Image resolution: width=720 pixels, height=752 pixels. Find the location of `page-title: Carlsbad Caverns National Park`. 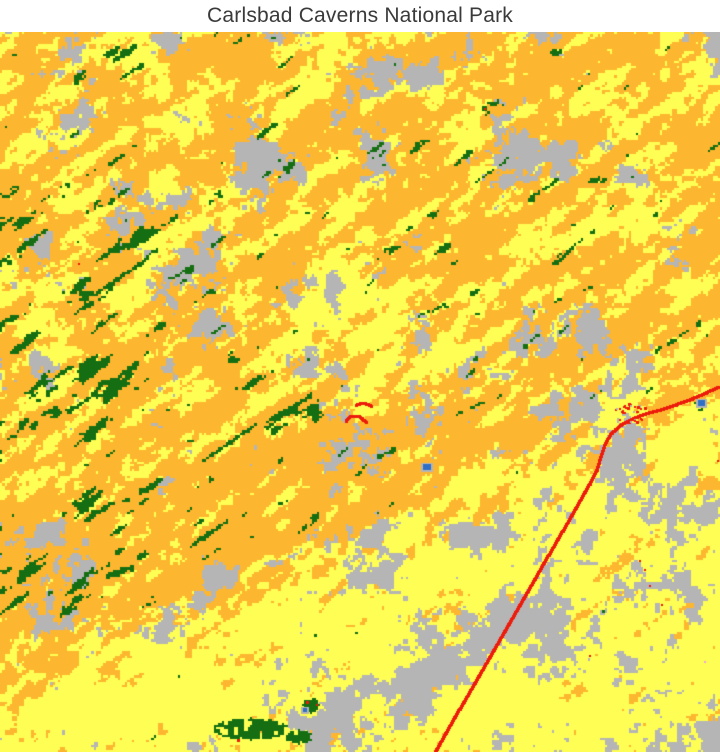

page-title: Carlsbad Caverns National Park is located at coordinates (360, 15).